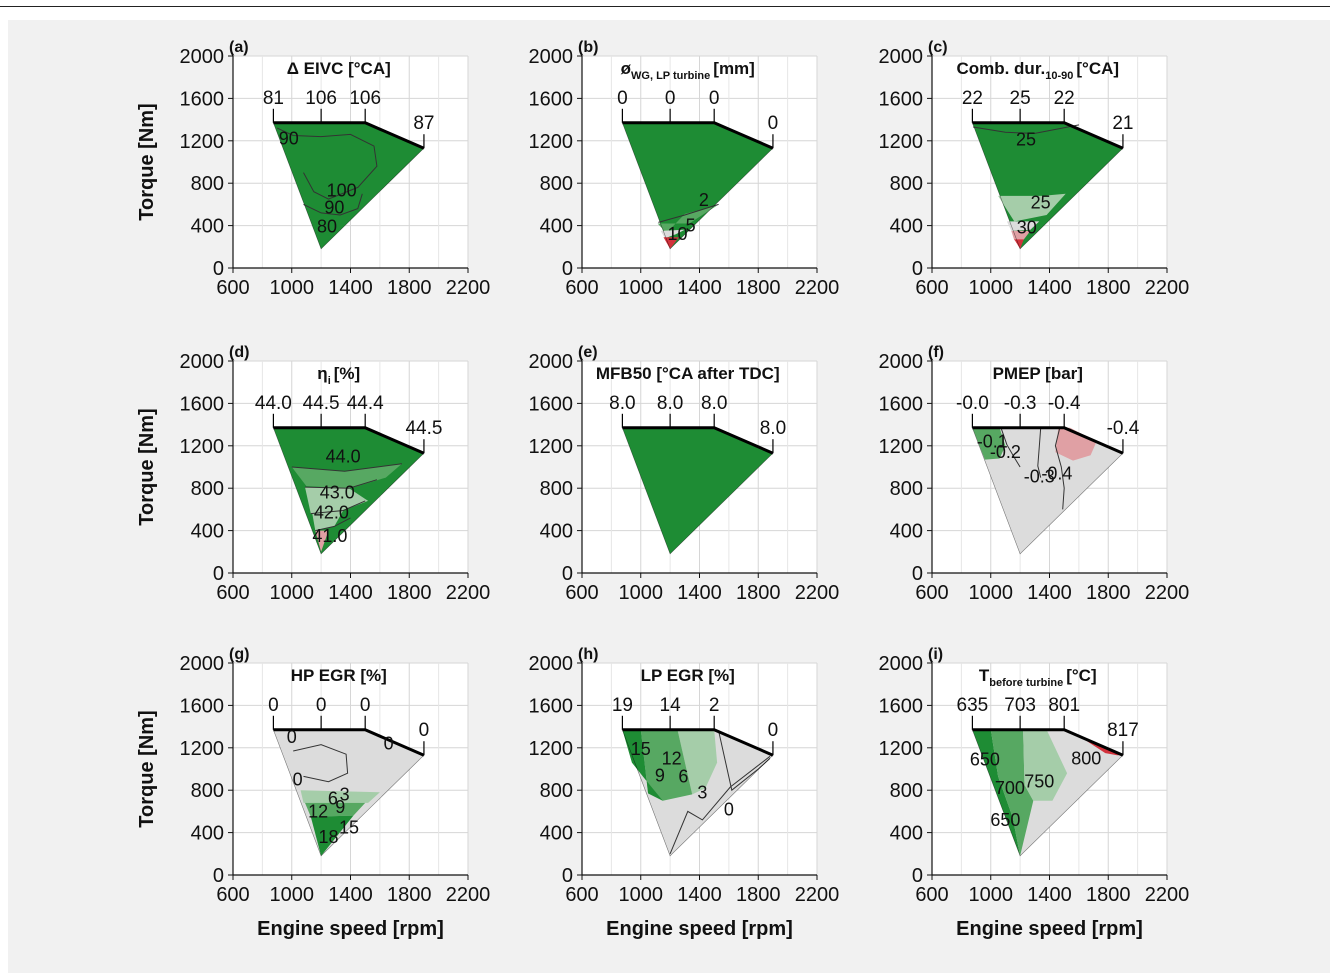  Describe the element at coordinates (349, 827) in the screenshot. I see `contour-label: 15` at that location.